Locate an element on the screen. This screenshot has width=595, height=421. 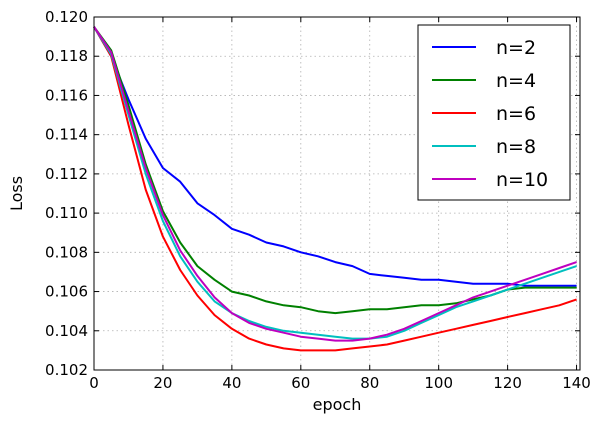
legend-label: n=6 is located at coordinates (516, 114).